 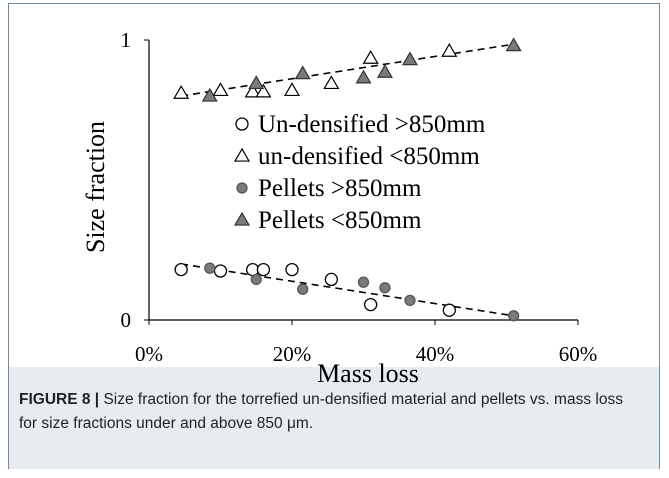 What do you see at coordinates (340, 188) in the screenshot?
I see `legend-label: Pellets >850mm` at bounding box center [340, 188].